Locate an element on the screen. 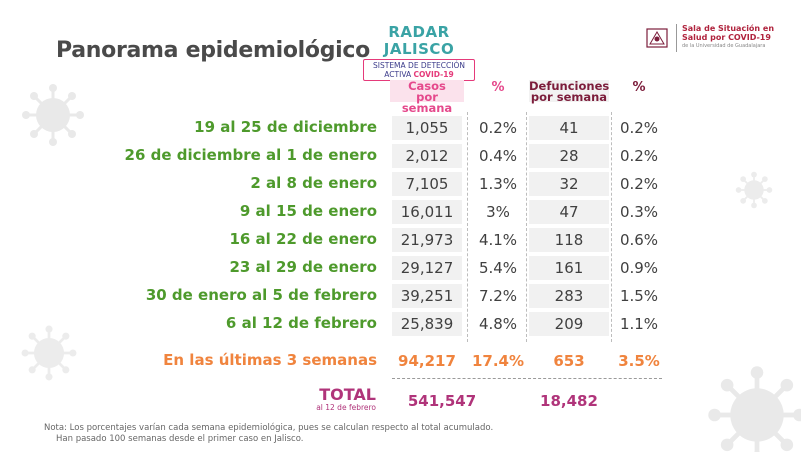 Image resolution: width=801 pixels, height=452 pixels. pct-casos-cell: 4.8% is located at coordinates (498, 324).